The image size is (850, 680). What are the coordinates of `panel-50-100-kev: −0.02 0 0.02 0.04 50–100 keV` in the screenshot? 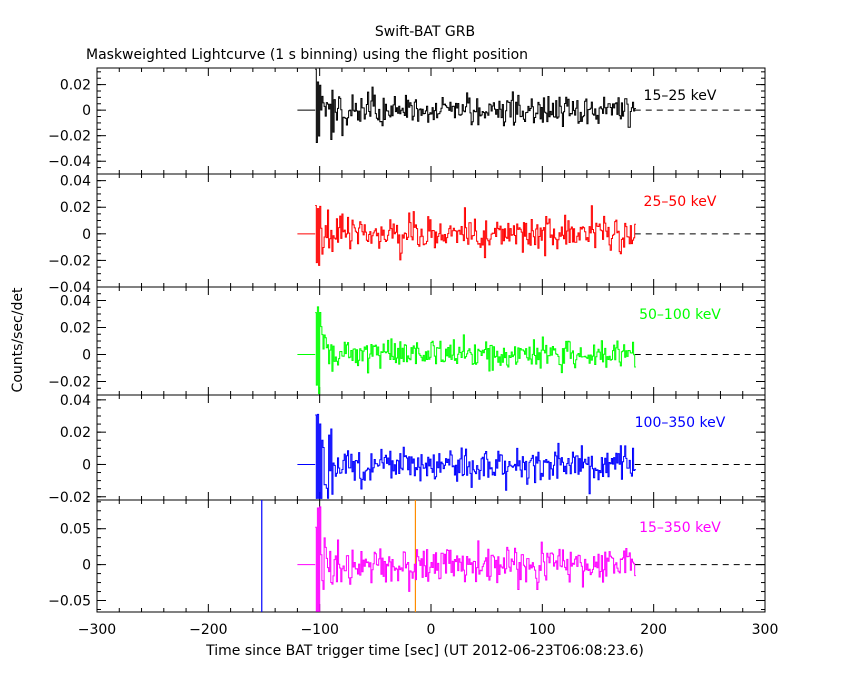 It's located at (407, 341).